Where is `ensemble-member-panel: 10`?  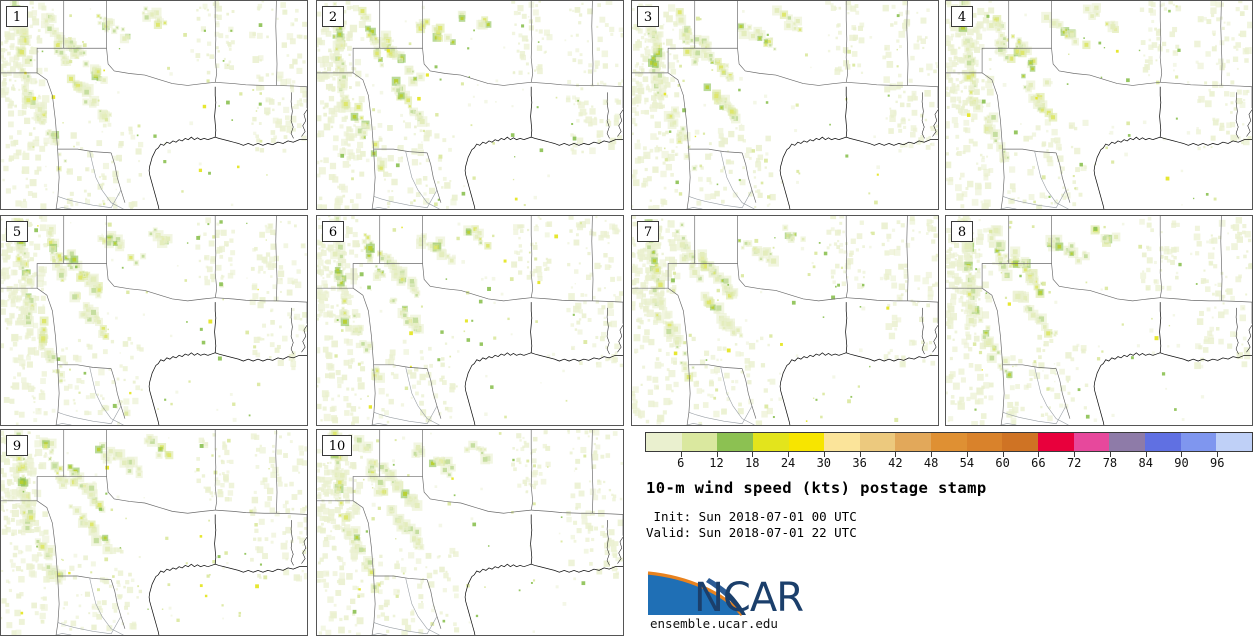 ensemble-member-panel: 10 is located at coordinates (470, 532).